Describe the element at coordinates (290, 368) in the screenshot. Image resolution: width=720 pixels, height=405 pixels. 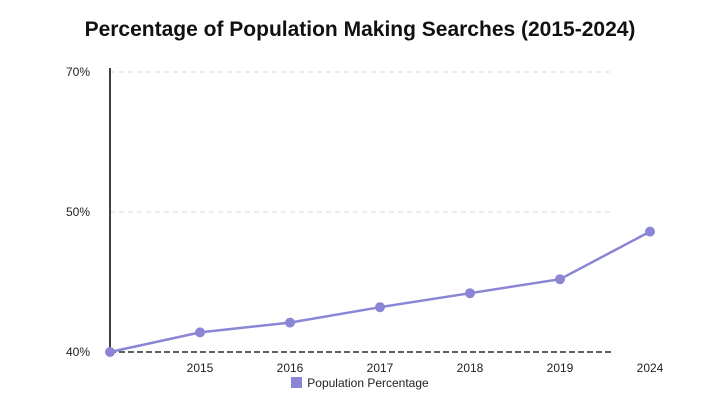
I see `x-tick-label: 2016` at that location.